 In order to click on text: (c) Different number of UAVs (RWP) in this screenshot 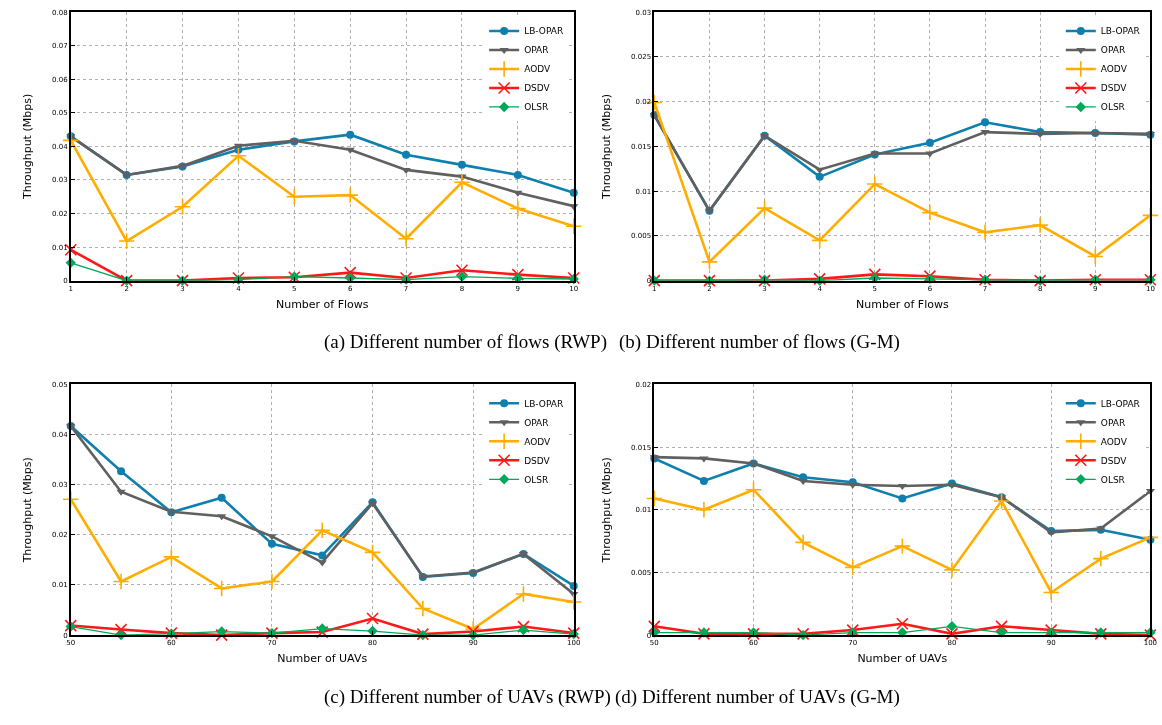, I will do `click(467, 697)`.